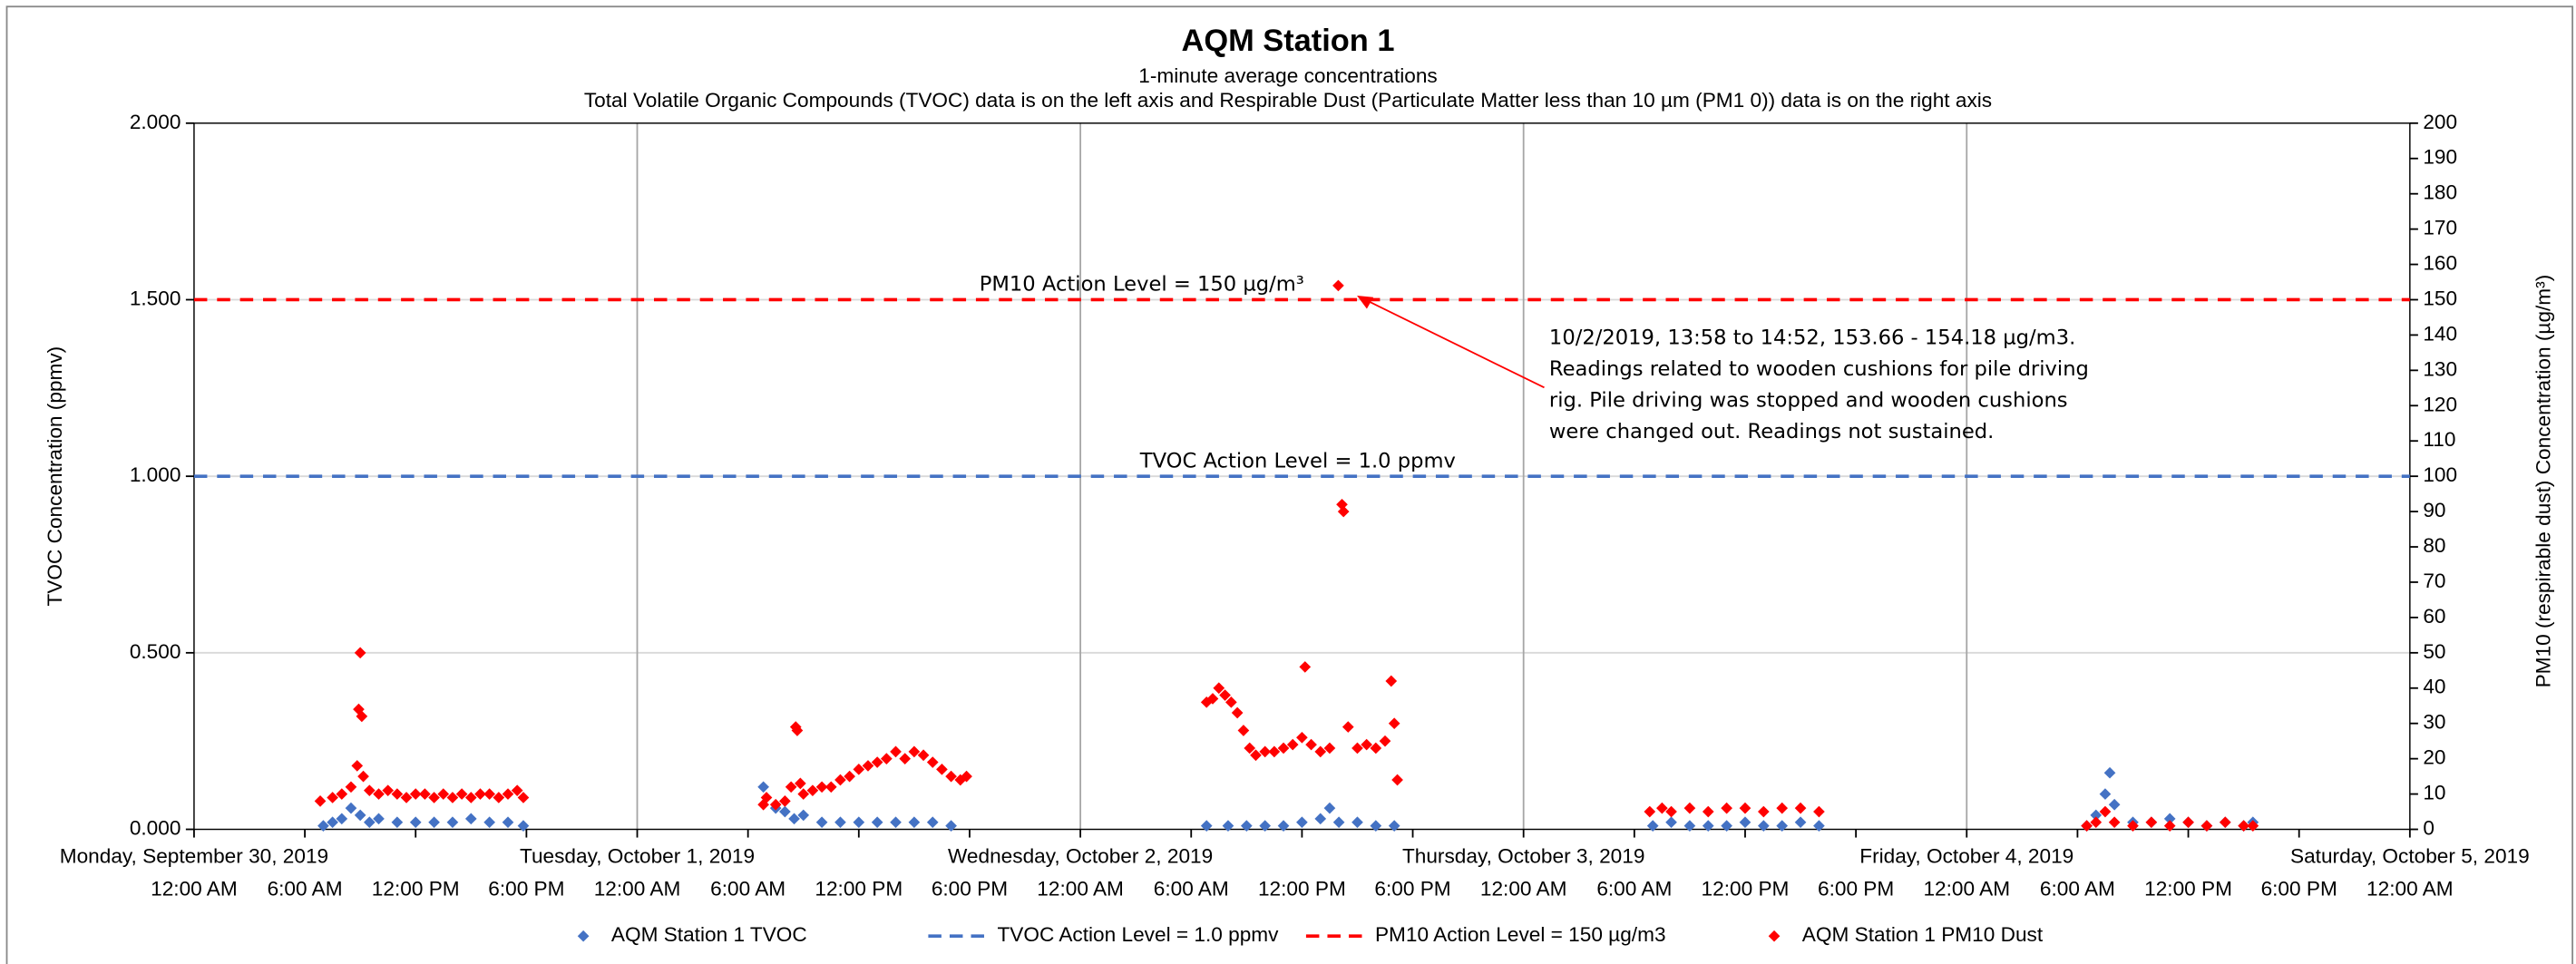  Describe the element at coordinates (2440, 404) in the screenshot. I see `y2-tick-label: 120` at that location.